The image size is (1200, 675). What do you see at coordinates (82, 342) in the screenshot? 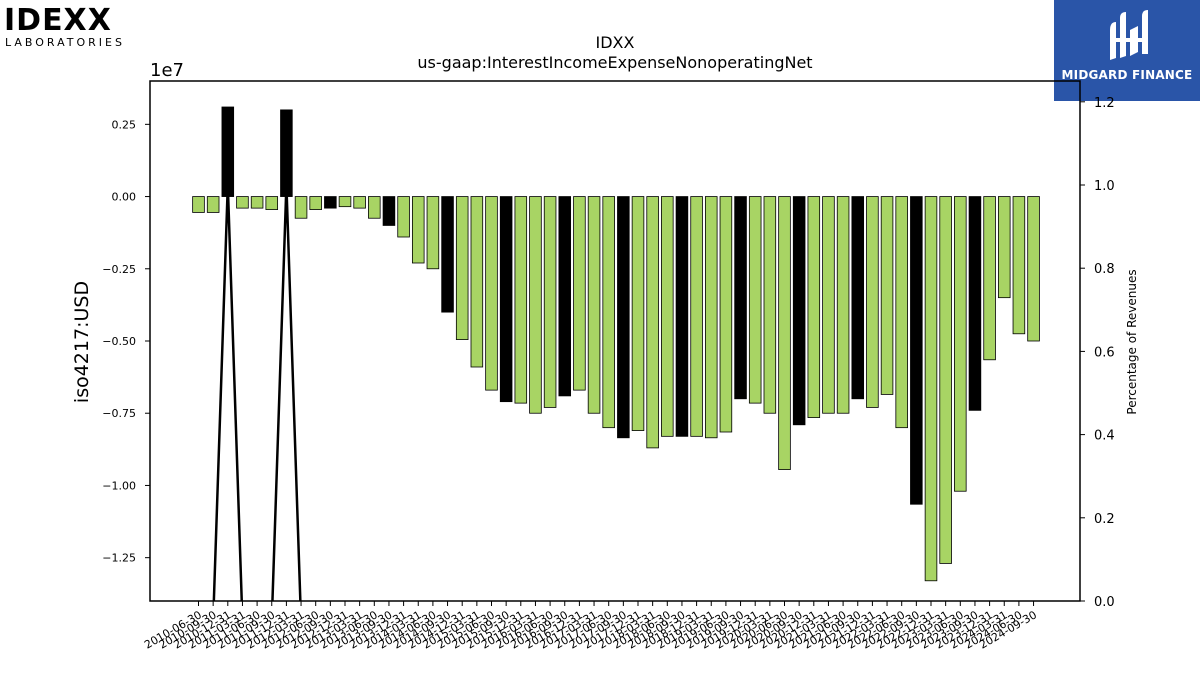
I see `y-axis-label: iso4217:USD` at bounding box center [82, 342].